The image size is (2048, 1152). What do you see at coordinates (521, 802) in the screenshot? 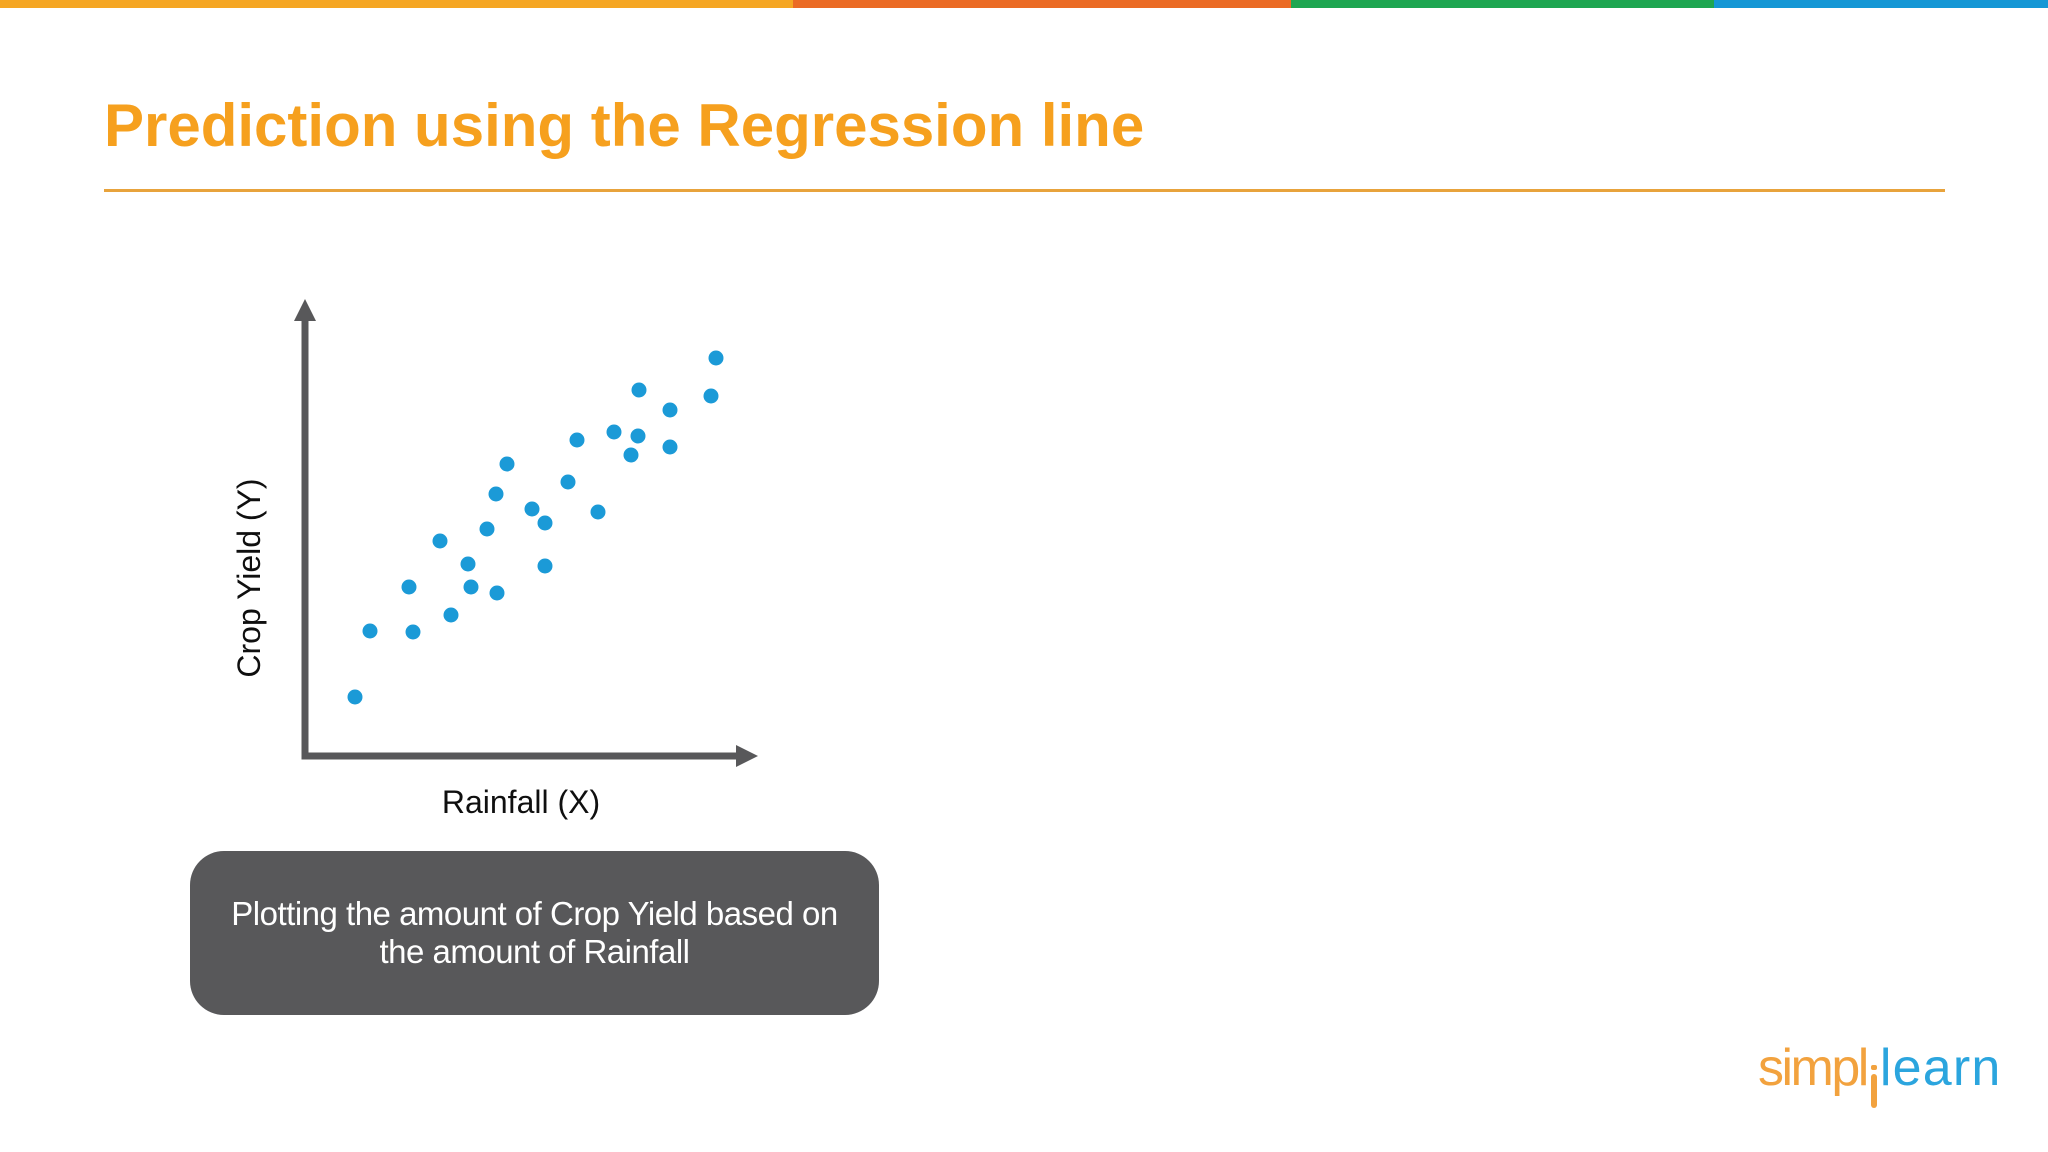
I see `svg-text: Rainfall (X)` at bounding box center [521, 802].